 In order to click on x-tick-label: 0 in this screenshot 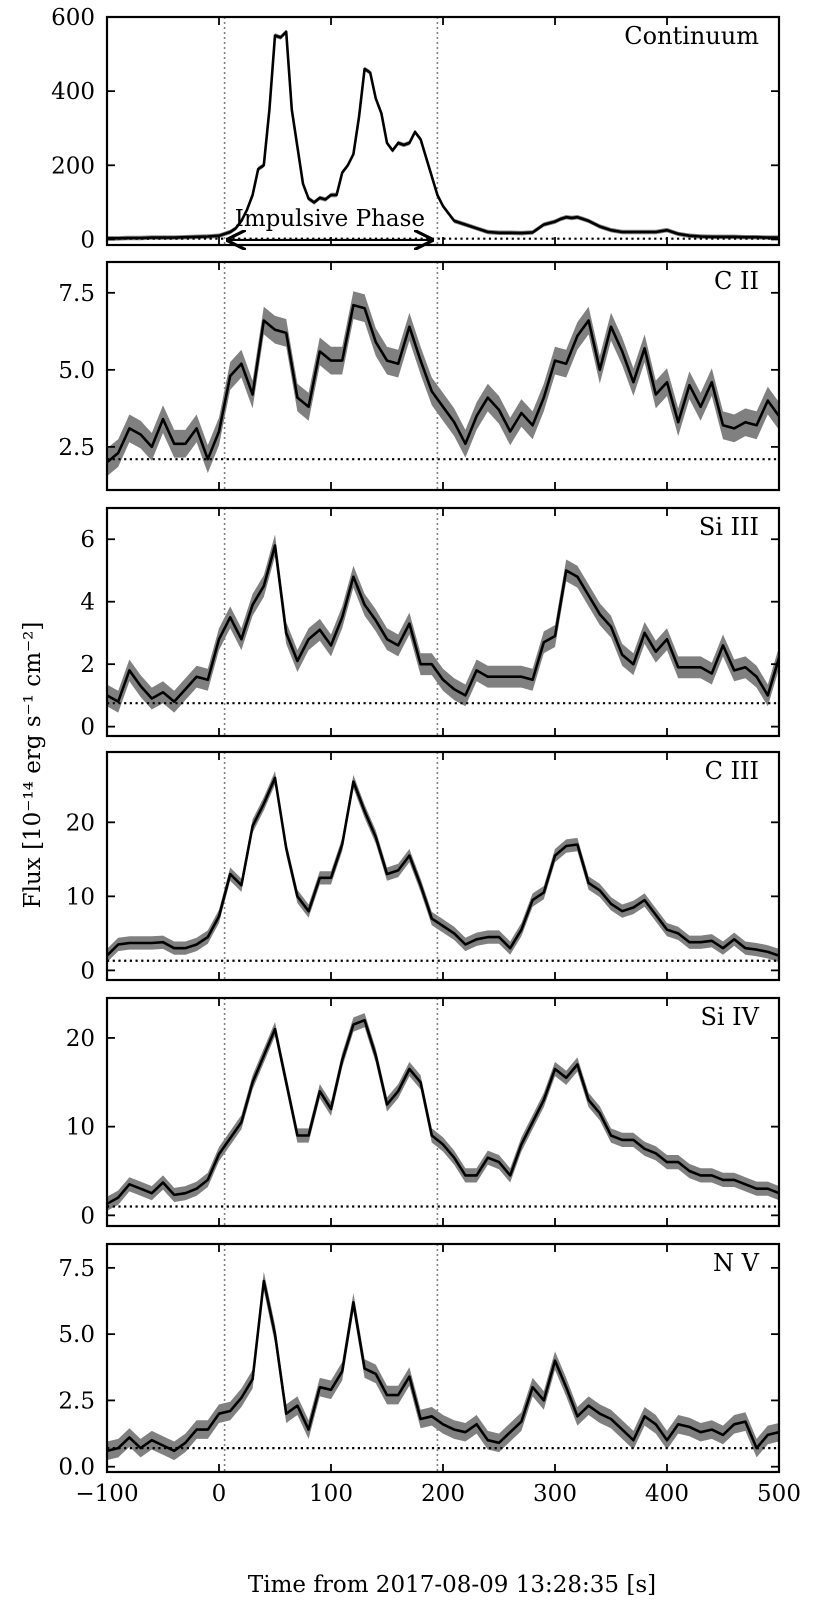, I will do `click(219, 1494)`.